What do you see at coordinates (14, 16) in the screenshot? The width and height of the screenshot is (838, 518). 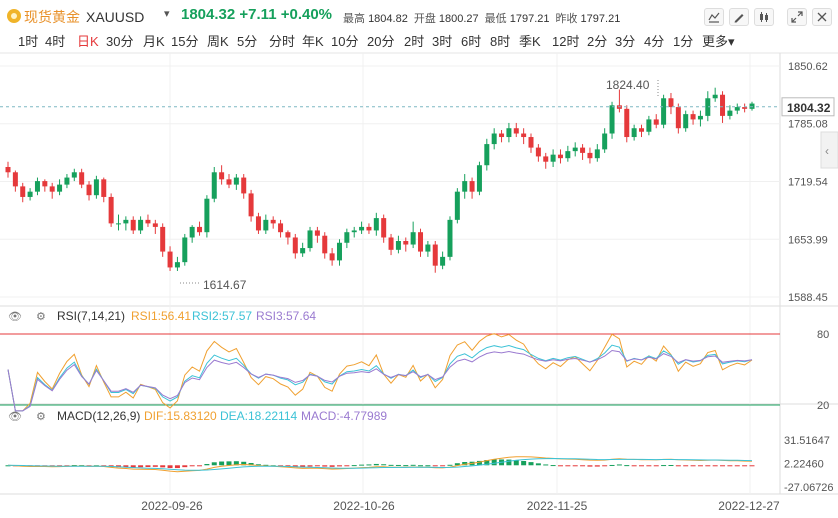 I see `gold-coin-icon` at bounding box center [14, 16].